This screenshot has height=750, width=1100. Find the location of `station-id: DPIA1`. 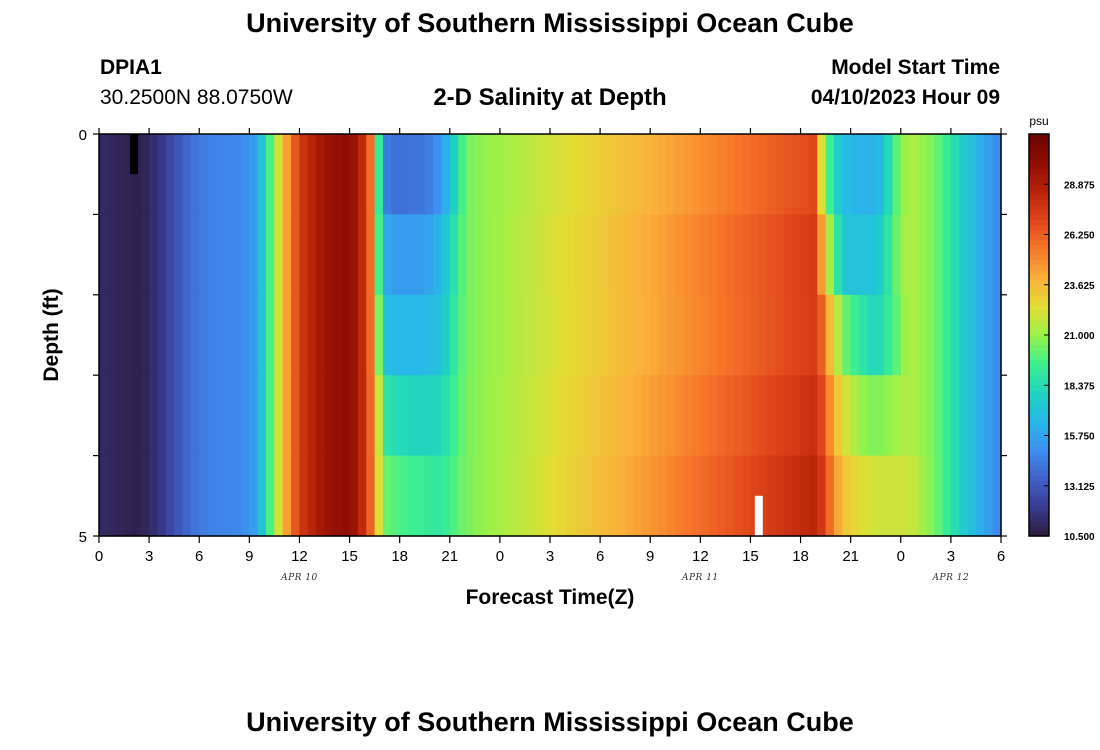

station-id: DPIA1 is located at coordinates (131, 67).